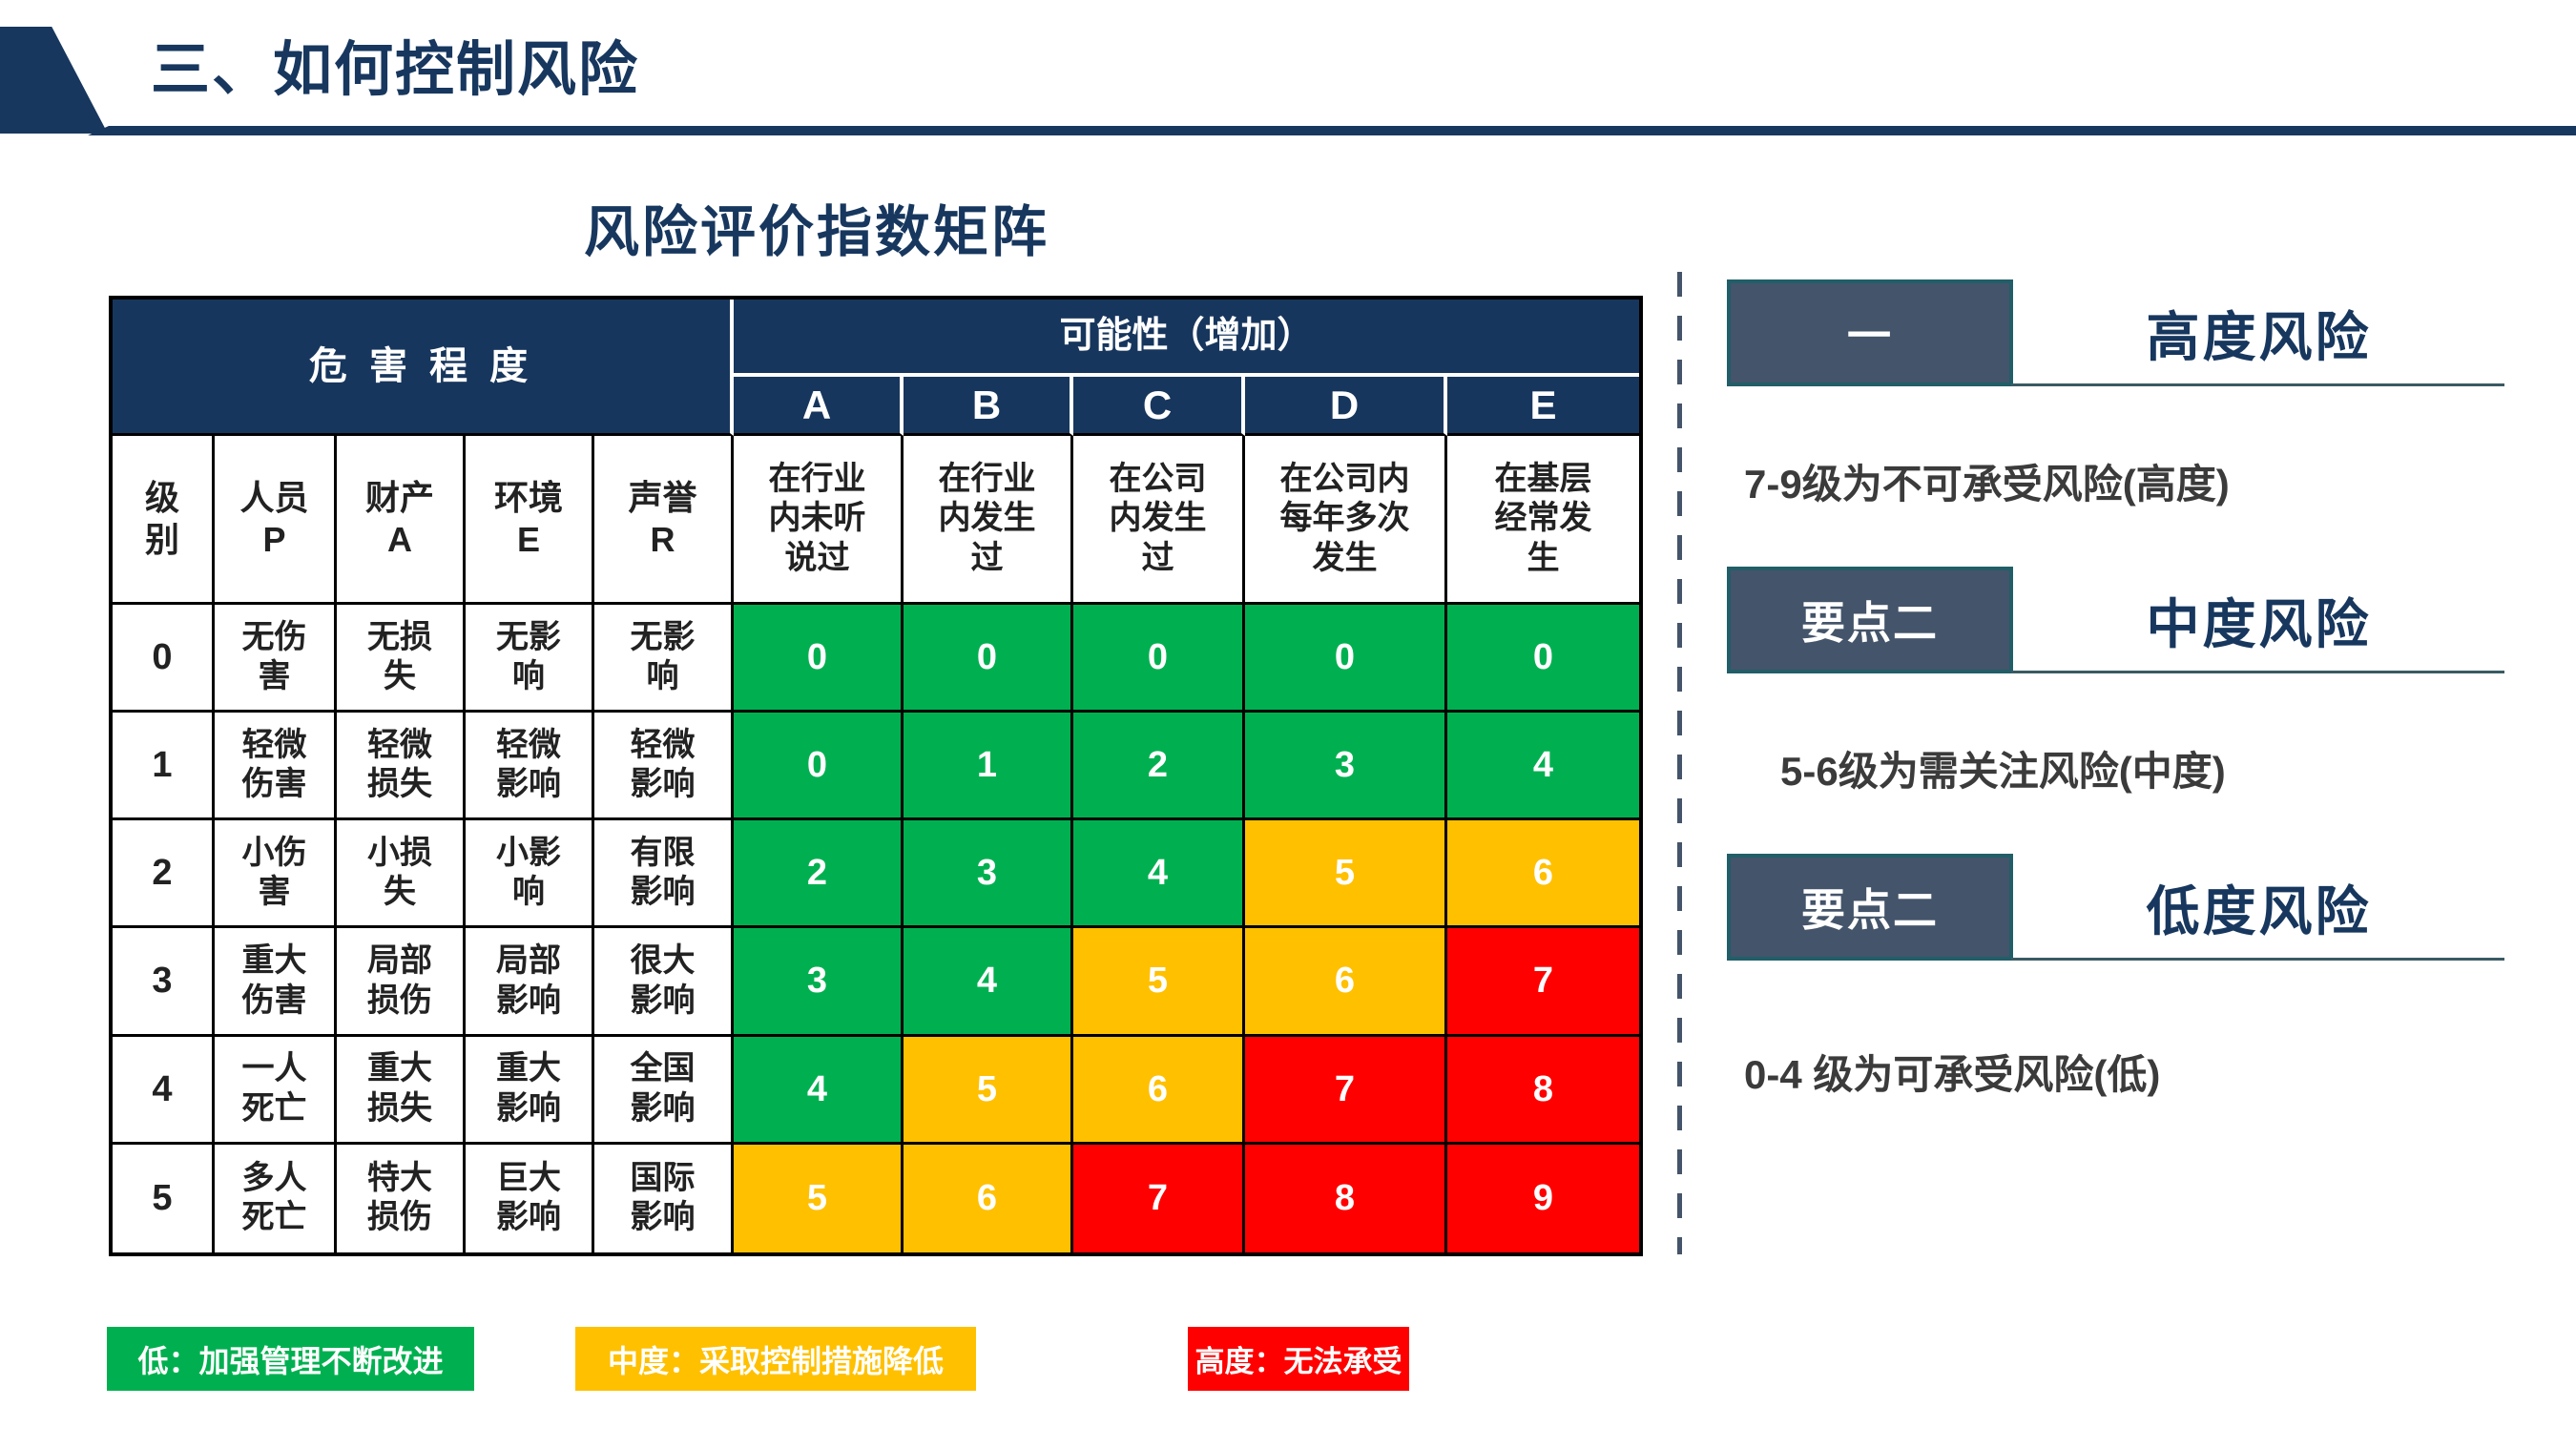  What do you see at coordinates (988, 406) in the screenshot?
I see `likelihood-col-B: B` at bounding box center [988, 406].